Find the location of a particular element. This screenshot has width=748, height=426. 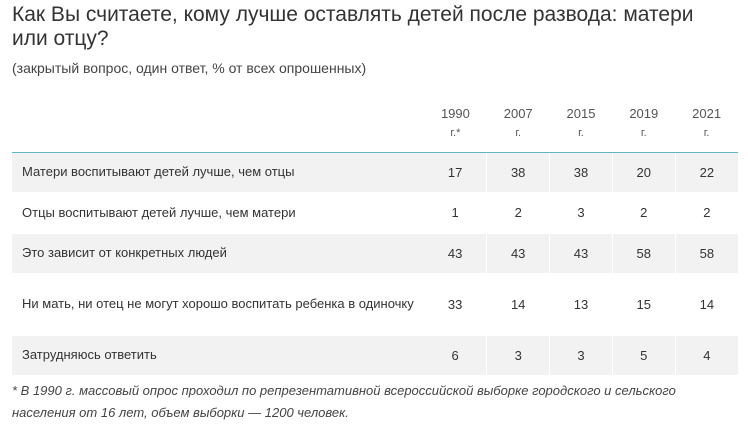

cell-value: 22 is located at coordinates (706, 172).